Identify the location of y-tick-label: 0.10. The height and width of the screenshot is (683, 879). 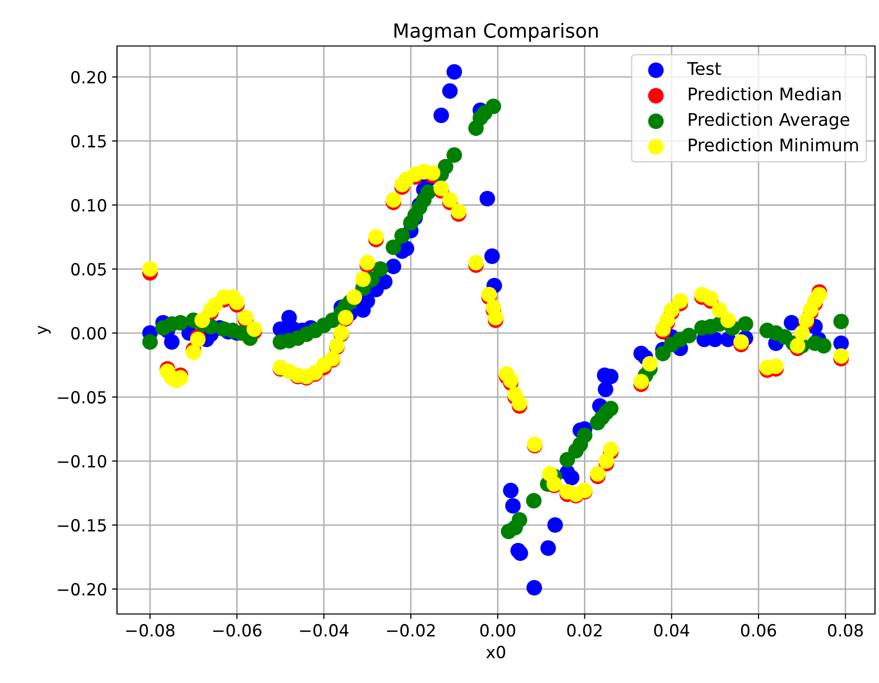
(88, 205).